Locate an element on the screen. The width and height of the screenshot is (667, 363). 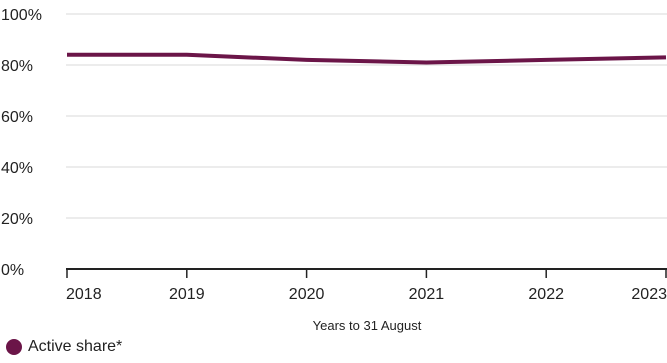
x-tick-label: 2020 is located at coordinates (307, 294).